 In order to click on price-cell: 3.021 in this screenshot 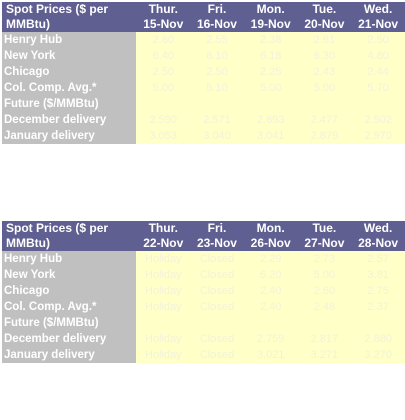, I will do `click(270, 355)`.